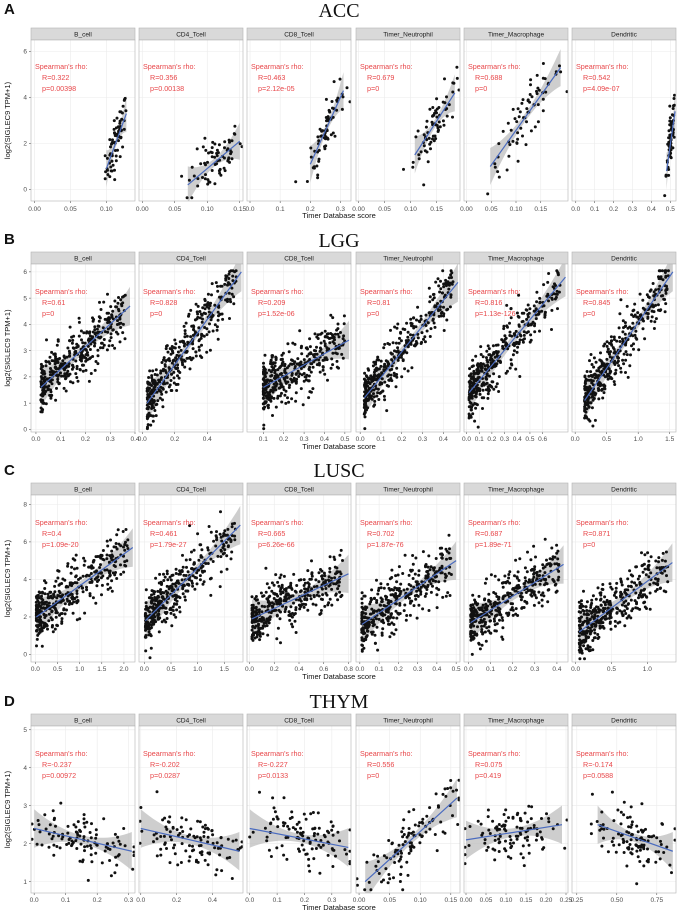 This screenshot has width=679, height=916. What do you see at coordinates (479, 439) in the screenshot?
I see `x-tick-label: 0.1` at bounding box center [479, 439].